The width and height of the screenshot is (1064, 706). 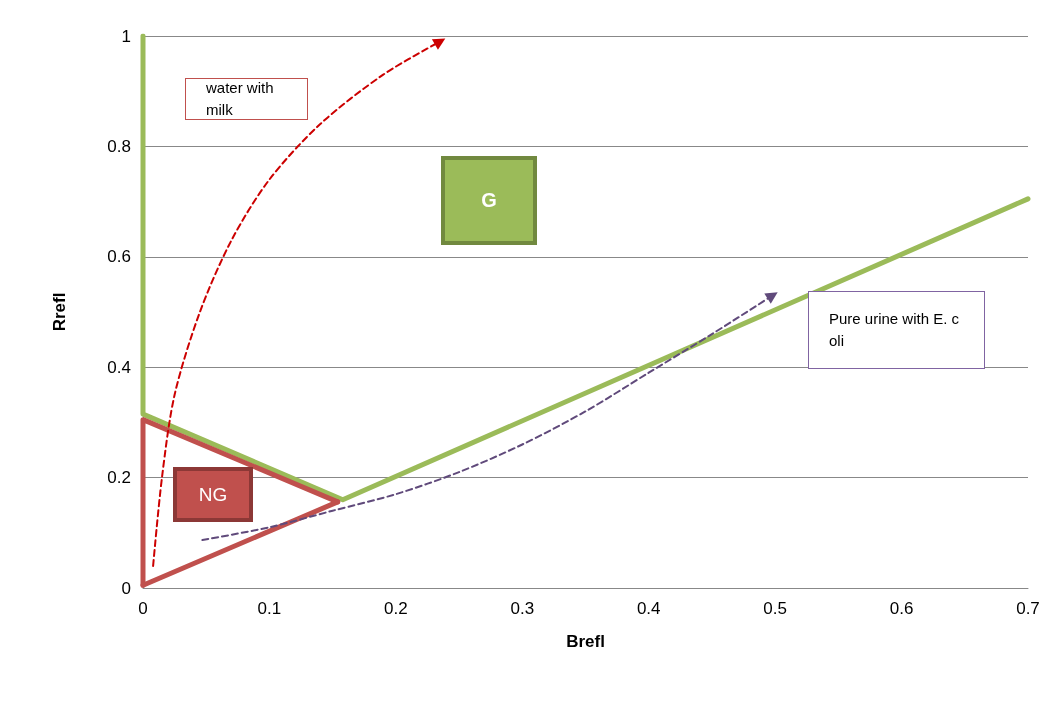 I want to click on y-tick-label: 0.2, so click(x=119, y=478).